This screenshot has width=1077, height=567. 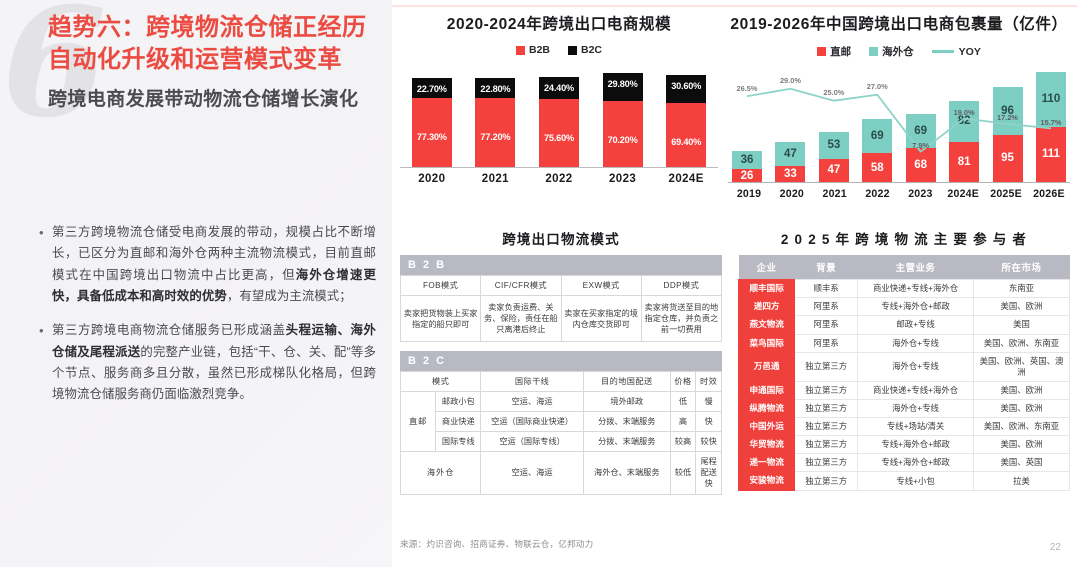 I want to click on bar-label-b2b: 77.30%, so click(x=431, y=137).